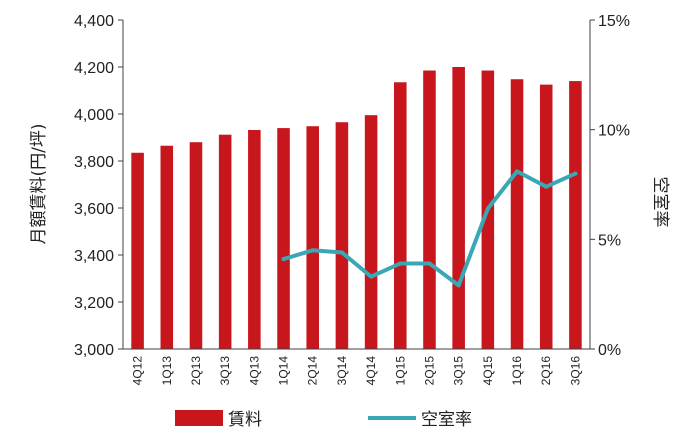 The width and height of the screenshot is (700, 442). Describe the element at coordinates (400, 263) in the screenshot. I see `vacancy-point-1Q15` at that location.